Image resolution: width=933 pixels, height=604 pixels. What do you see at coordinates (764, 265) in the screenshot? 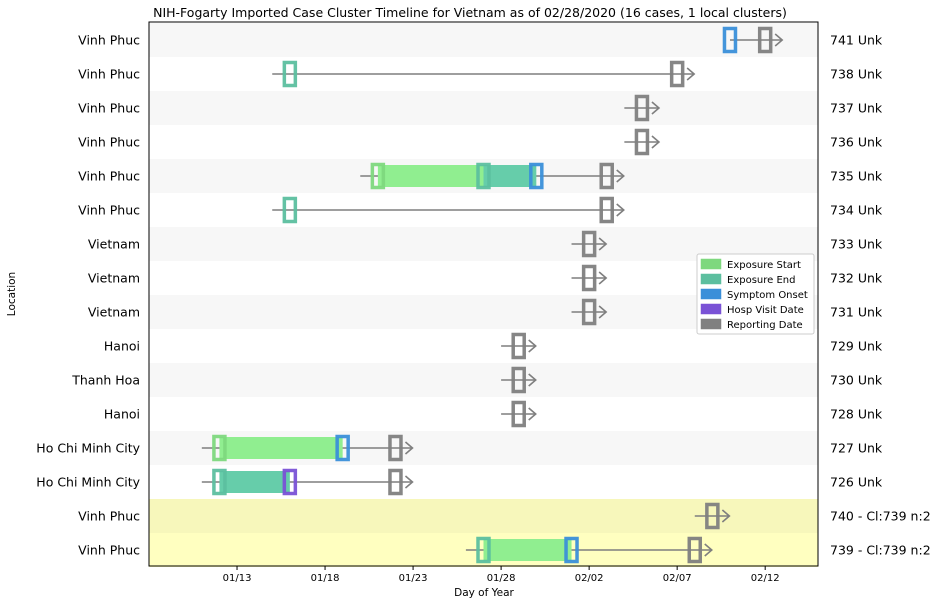
I see `legend-entry: Exposure Start` at bounding box center [764, 265].